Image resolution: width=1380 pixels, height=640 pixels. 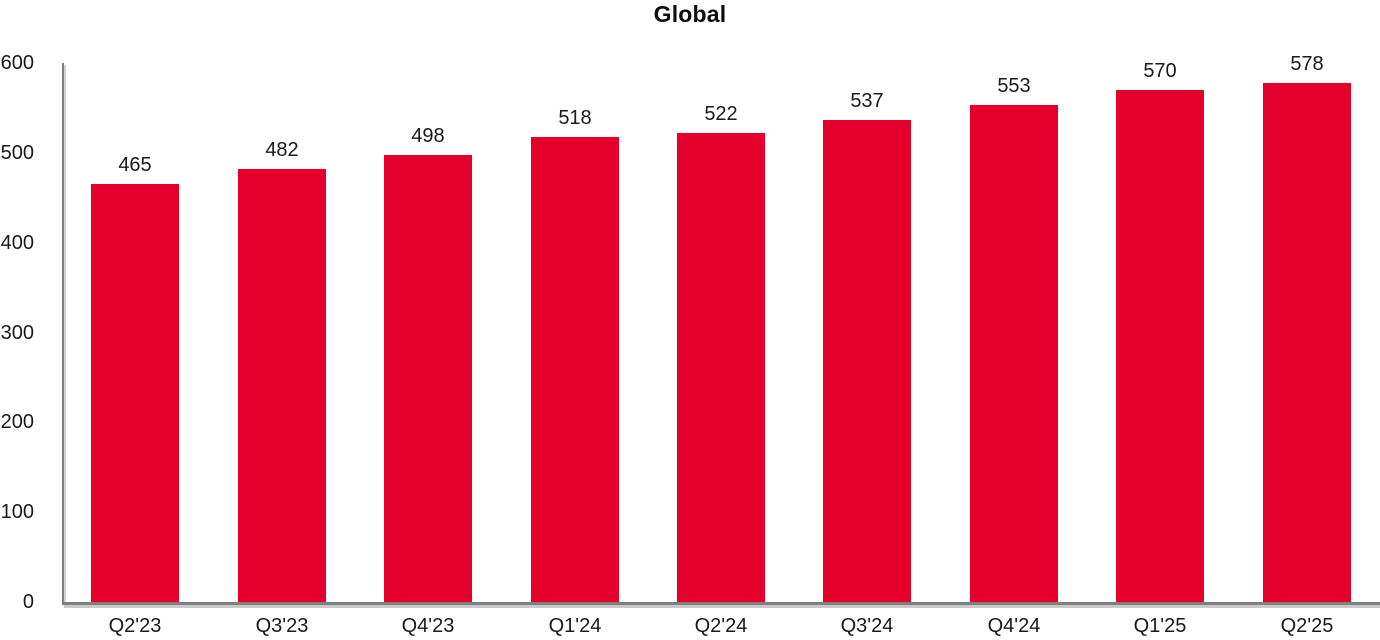 What do you see at coordinates (721, 626) in the screenshot?
I see `x-axis-label: Q2'24` at bounding box center [721, 626].